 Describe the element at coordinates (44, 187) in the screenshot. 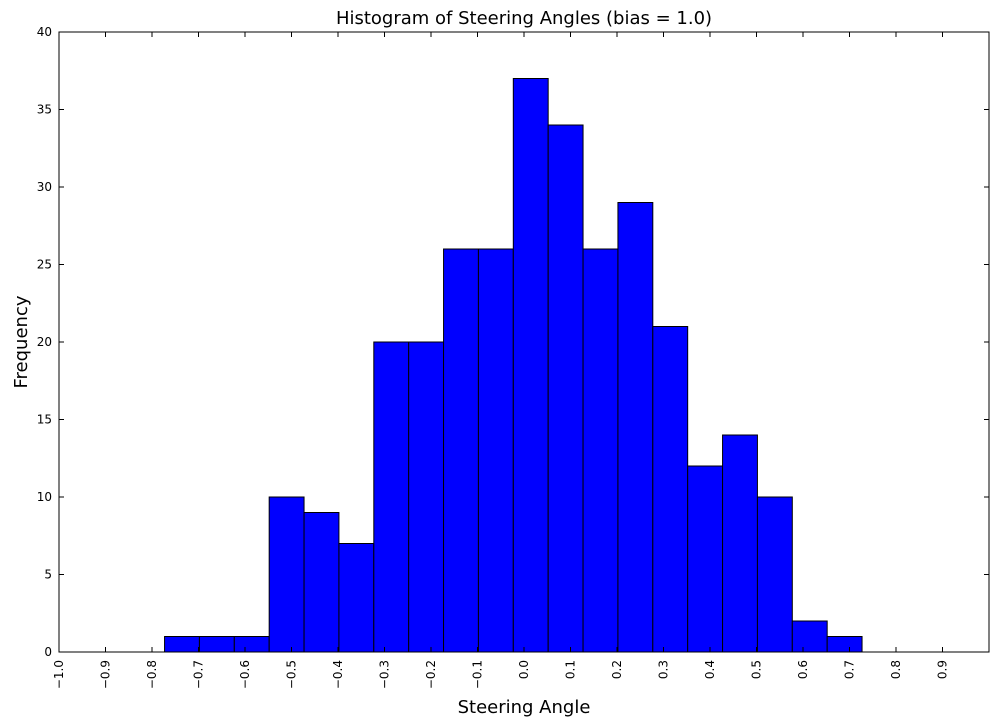

I see `y-tick-label-6: 30` at that location.